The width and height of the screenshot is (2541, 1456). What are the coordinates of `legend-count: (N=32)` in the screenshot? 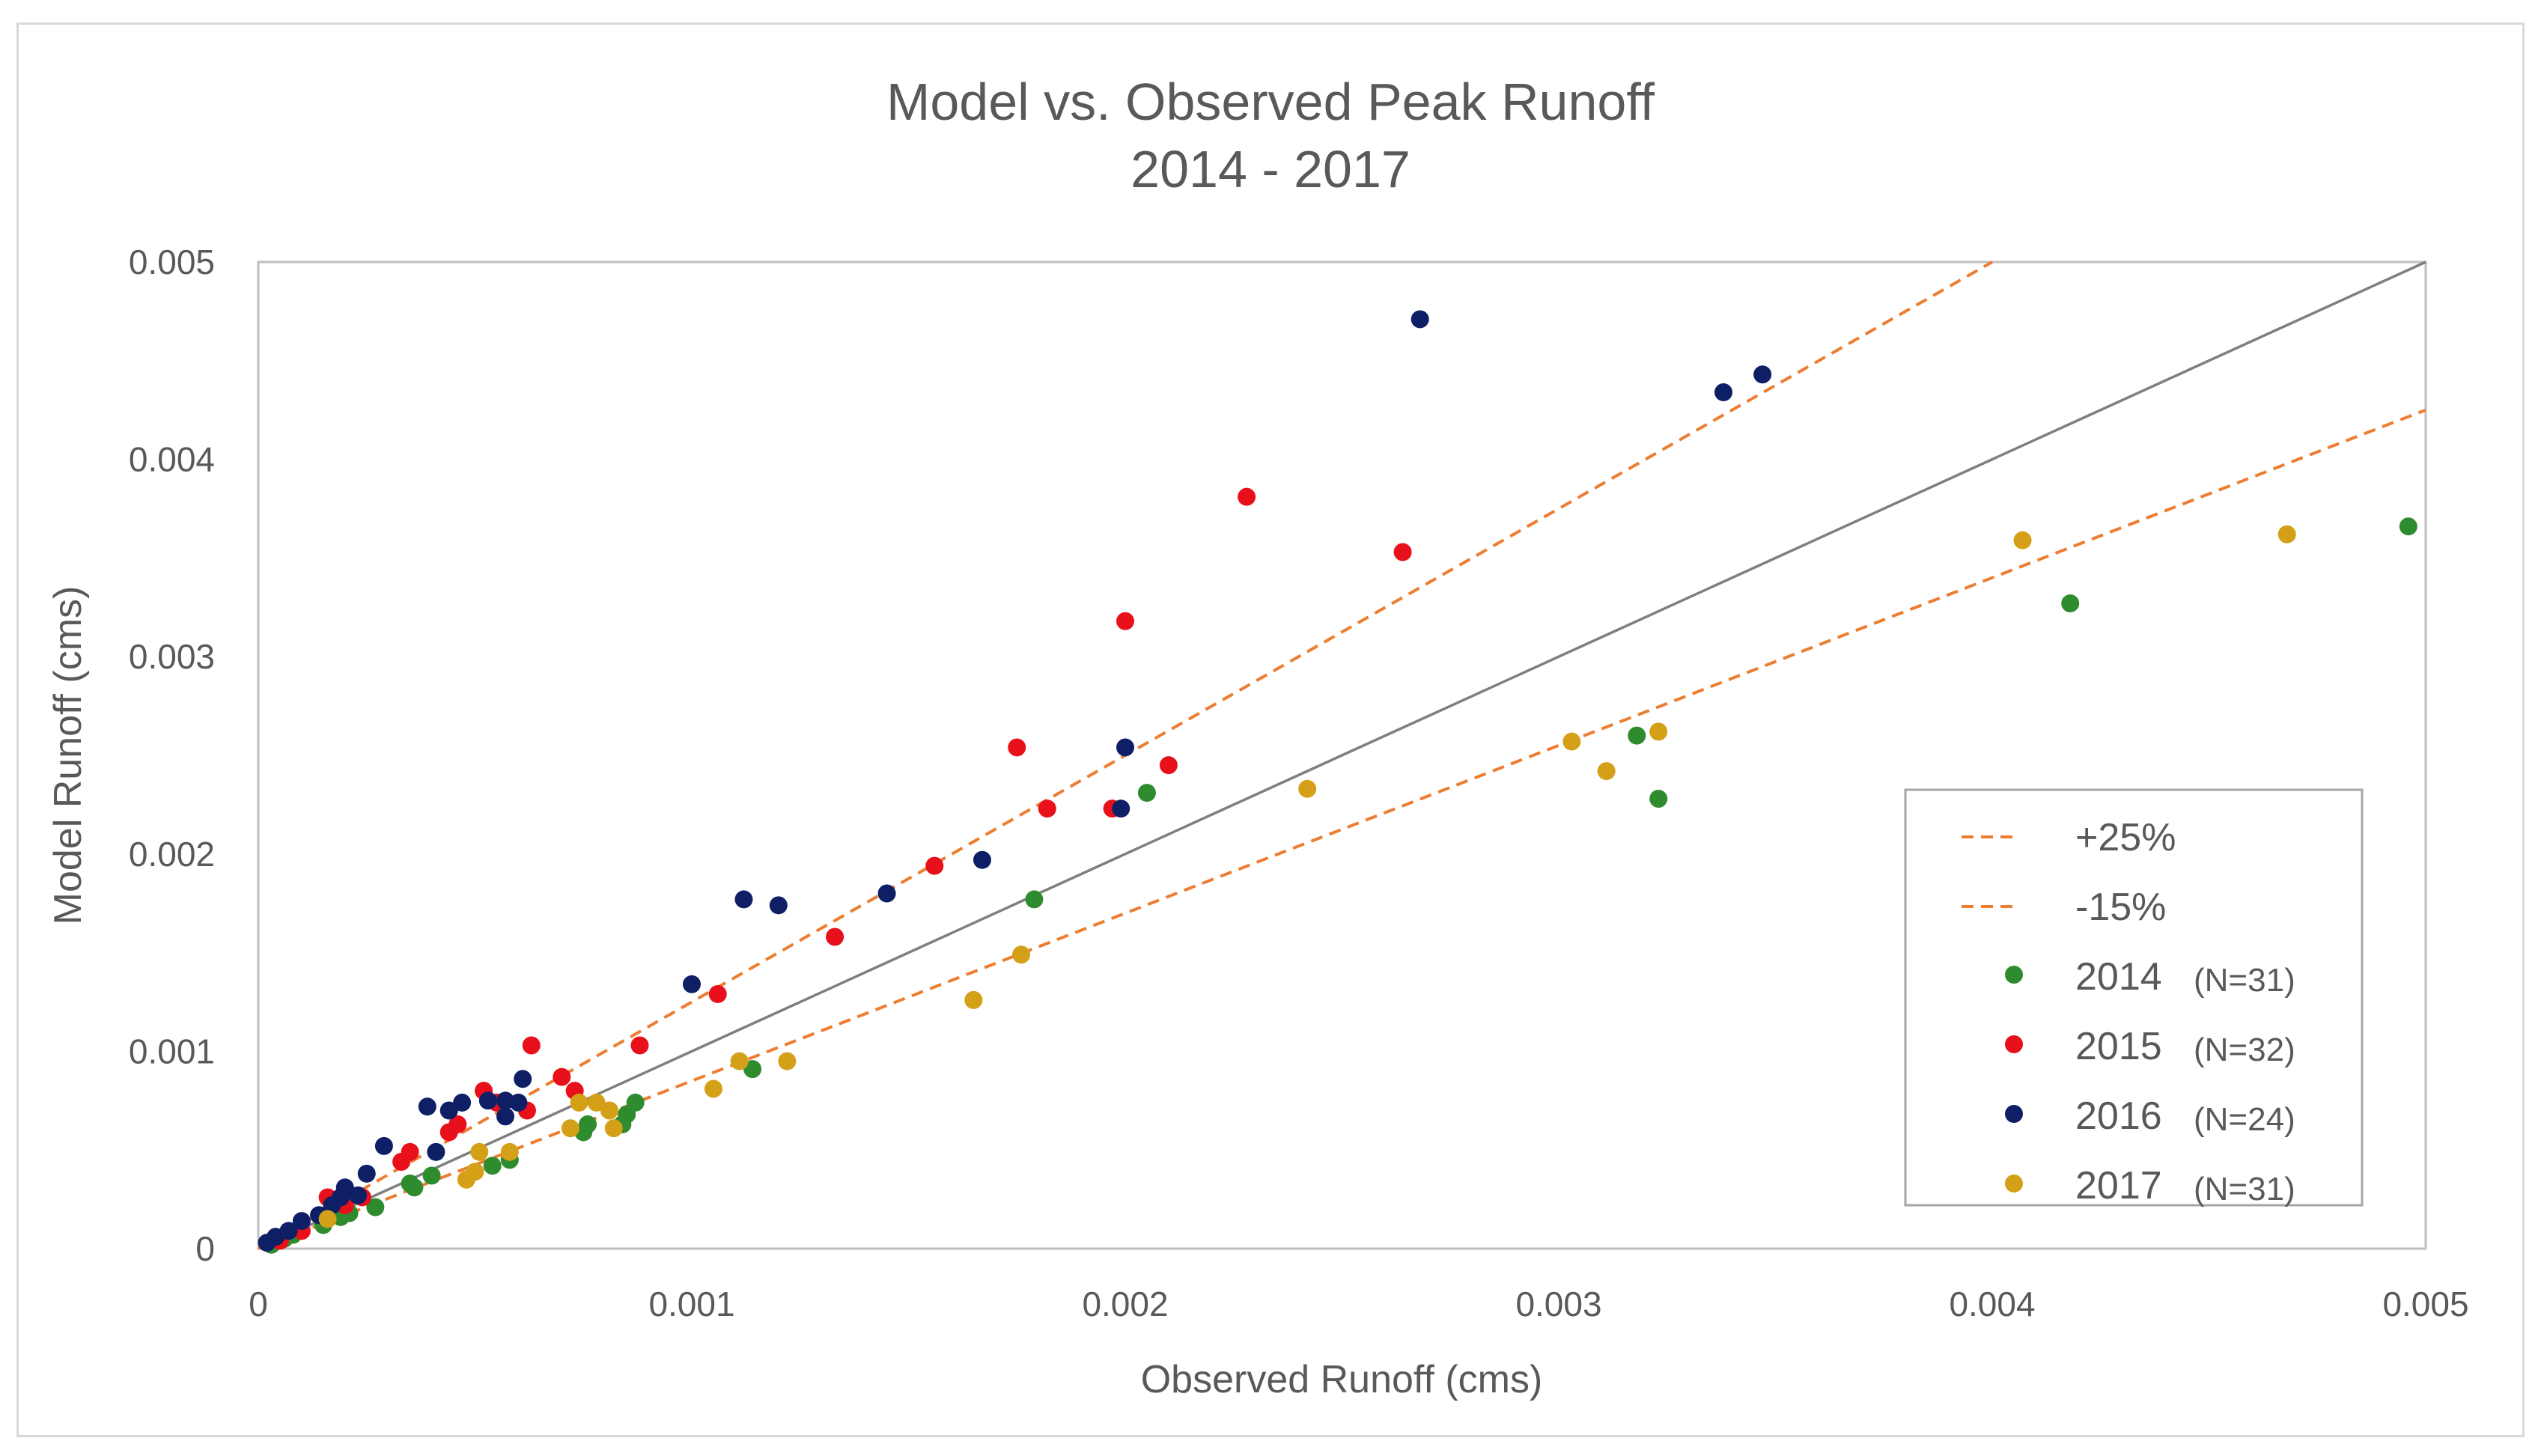 It's located at (2244, 1050).